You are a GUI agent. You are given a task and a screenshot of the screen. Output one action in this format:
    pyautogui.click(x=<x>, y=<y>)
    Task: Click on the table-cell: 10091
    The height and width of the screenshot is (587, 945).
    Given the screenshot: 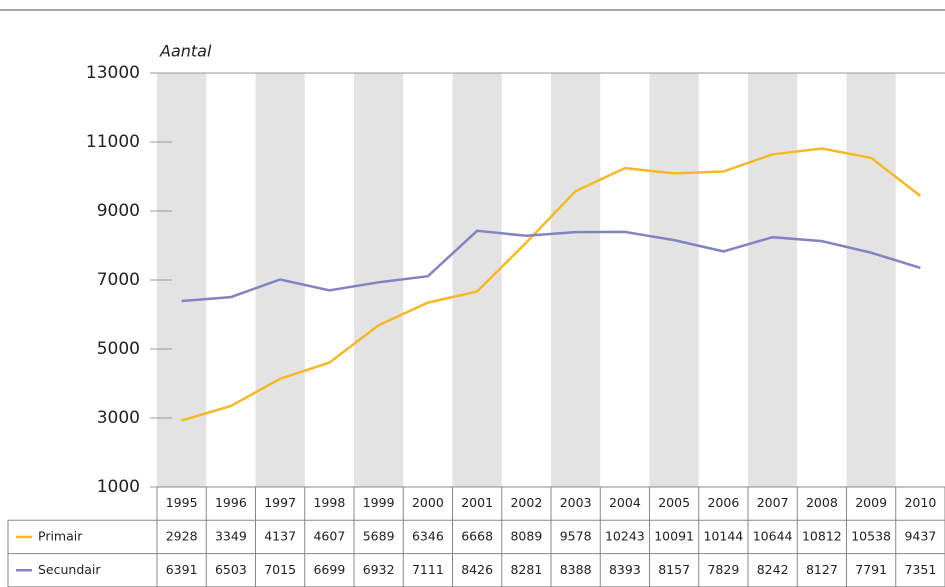 What is the action you would take?
    pyautogui.click(x=674, y=535)
    